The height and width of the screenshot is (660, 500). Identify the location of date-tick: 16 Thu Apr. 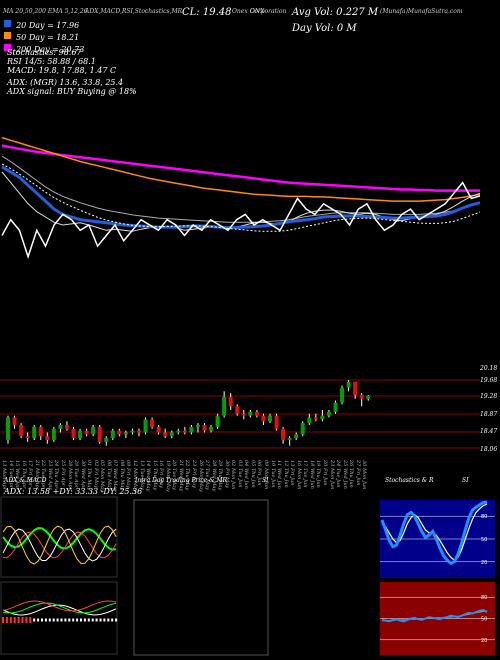
(23, 474).